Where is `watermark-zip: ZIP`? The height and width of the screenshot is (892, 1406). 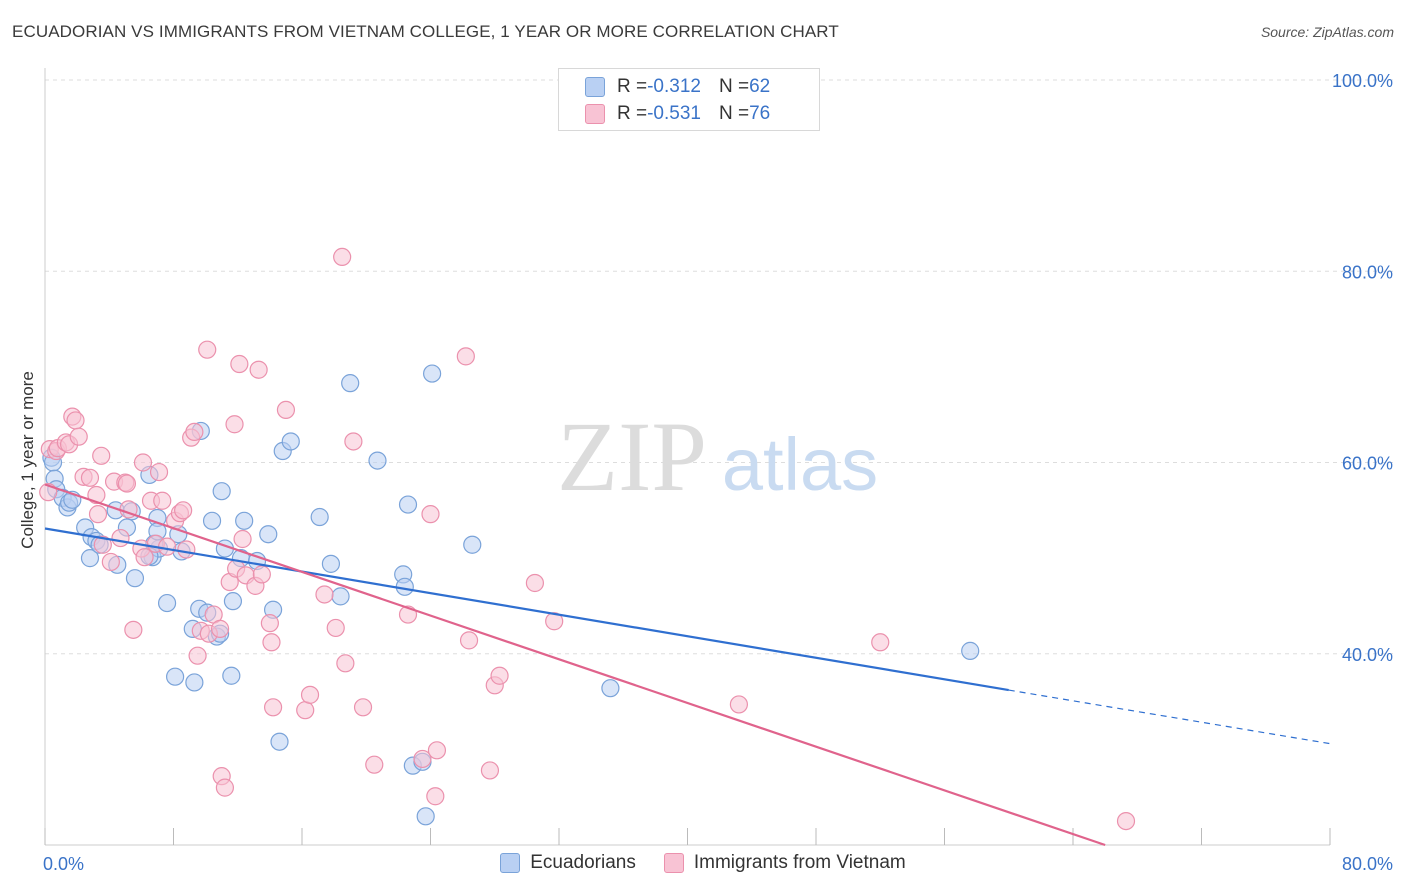 watermark-zip: ZIP is located at coordinates (632, 456).